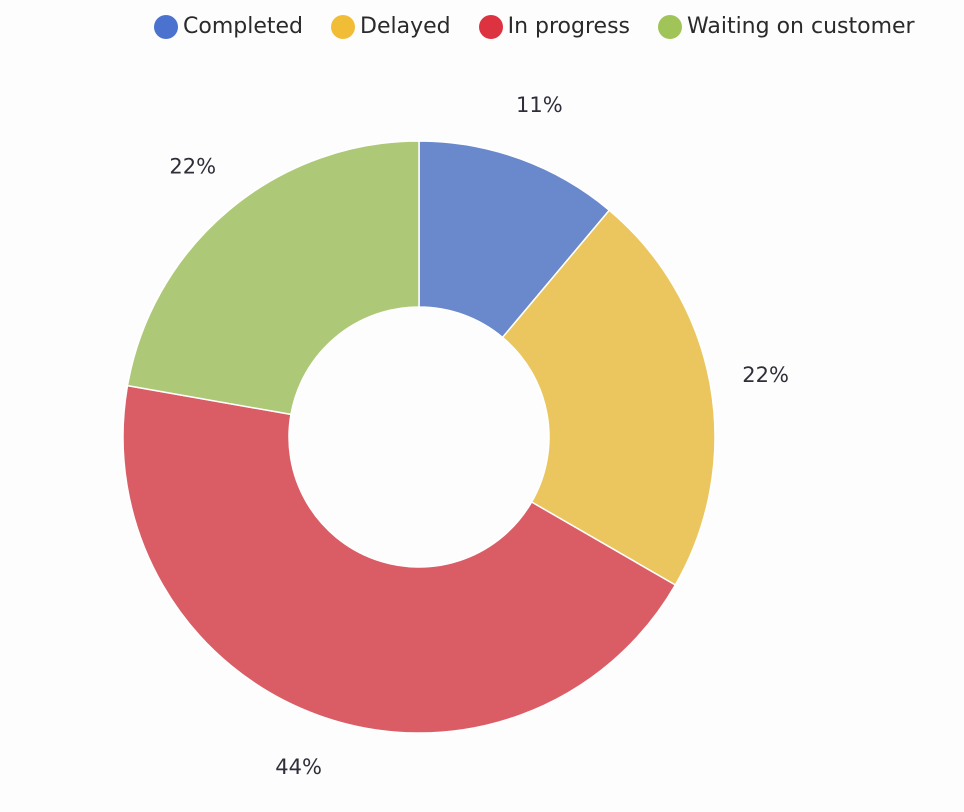 The height and width of the screenshot is (812, 964). What do you see at coordinates (490, 27) in the screenshot?
I see `legend-swatch-in-progress` at bounding box center [490, 27].